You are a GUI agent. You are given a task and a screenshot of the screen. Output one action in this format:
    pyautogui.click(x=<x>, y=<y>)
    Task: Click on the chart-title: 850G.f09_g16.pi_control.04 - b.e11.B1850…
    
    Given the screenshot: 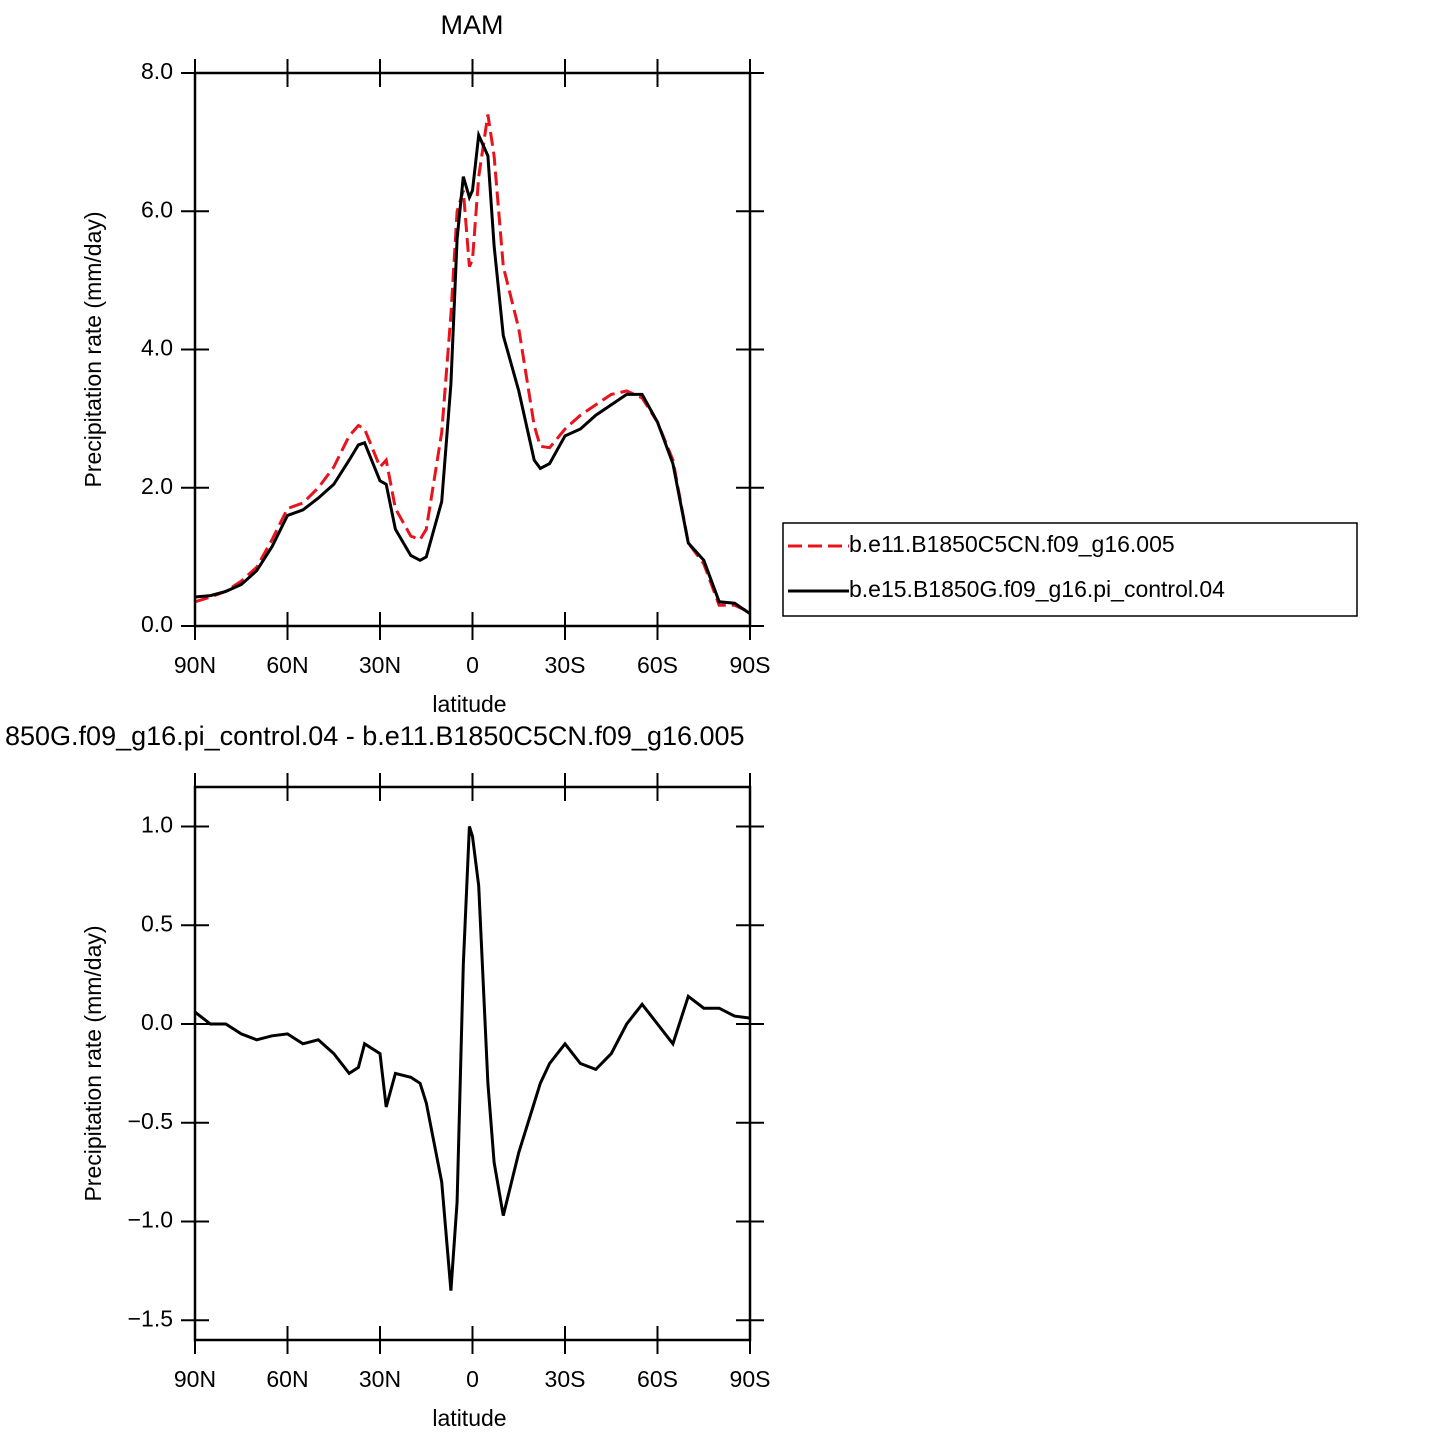 What is the action you would take?
    pyautogui.click(x=375, y=736)
    